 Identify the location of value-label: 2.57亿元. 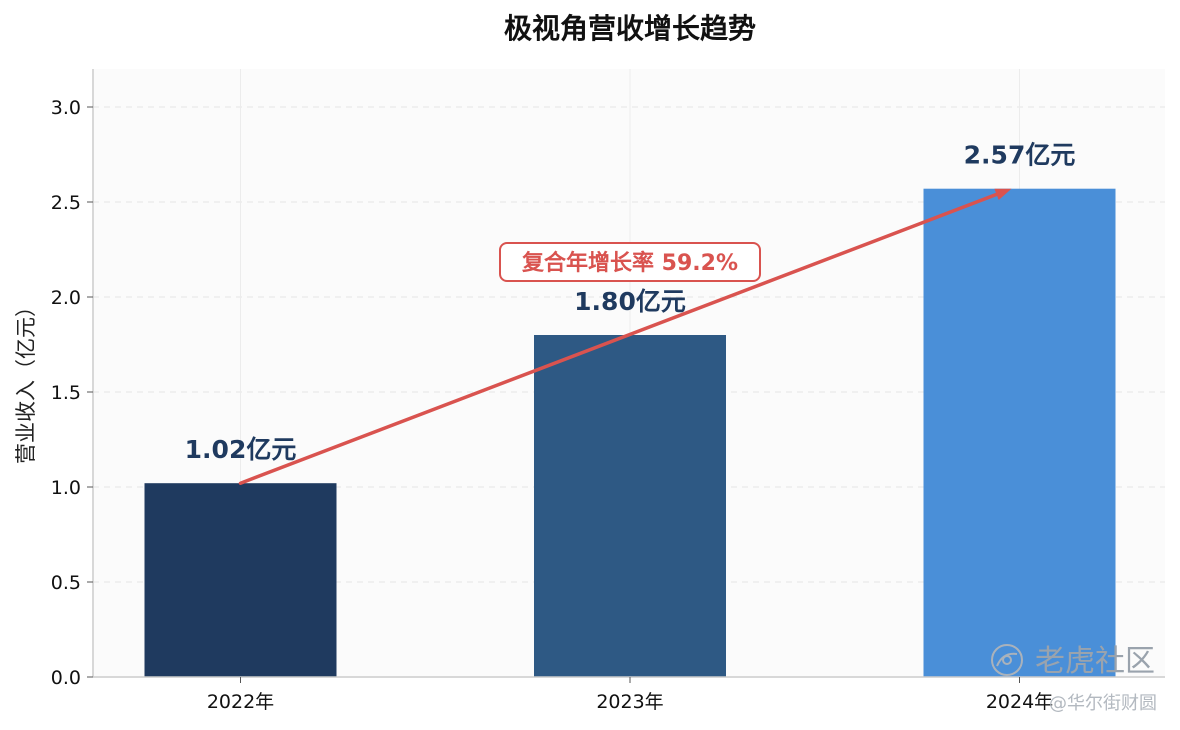
(1020, 155).